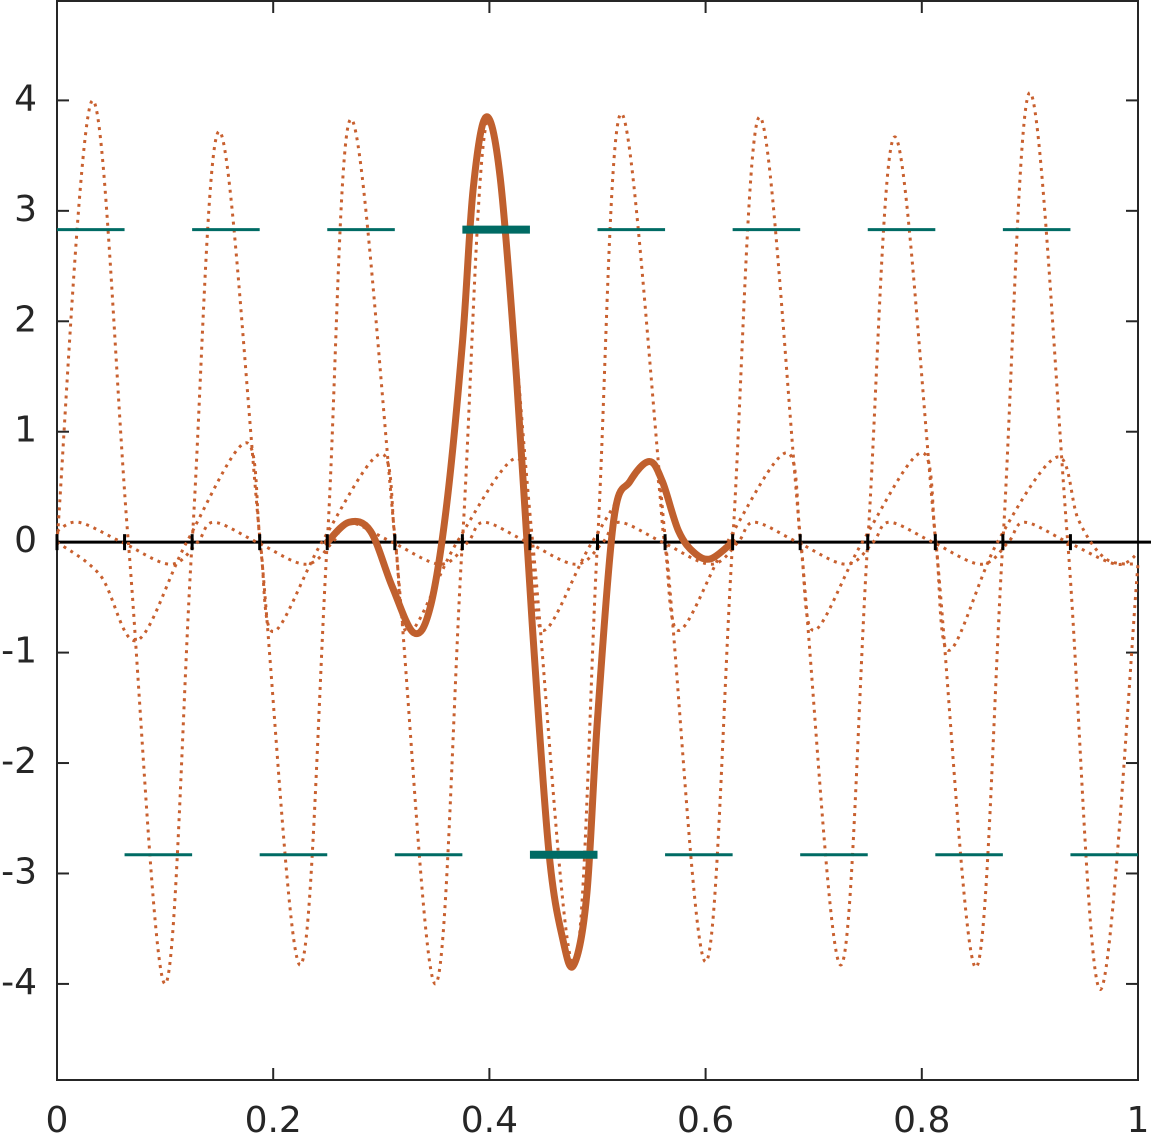 The height and width of the screenshot is (1139, 1151). Describe the element at coordinates (273, 1119) in the screenshot. I see `x-tick-label: 0.2` at that location.